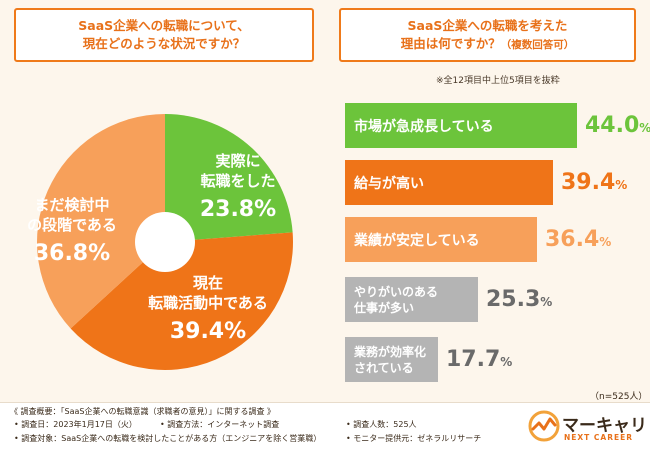 The image size is (650, 450). What do you see at coordinates (414, 438) in the screenshot?
I see `footer-provider: • モニター提供元：ゼネラルリサーチ` at bounding box center [414, 438].